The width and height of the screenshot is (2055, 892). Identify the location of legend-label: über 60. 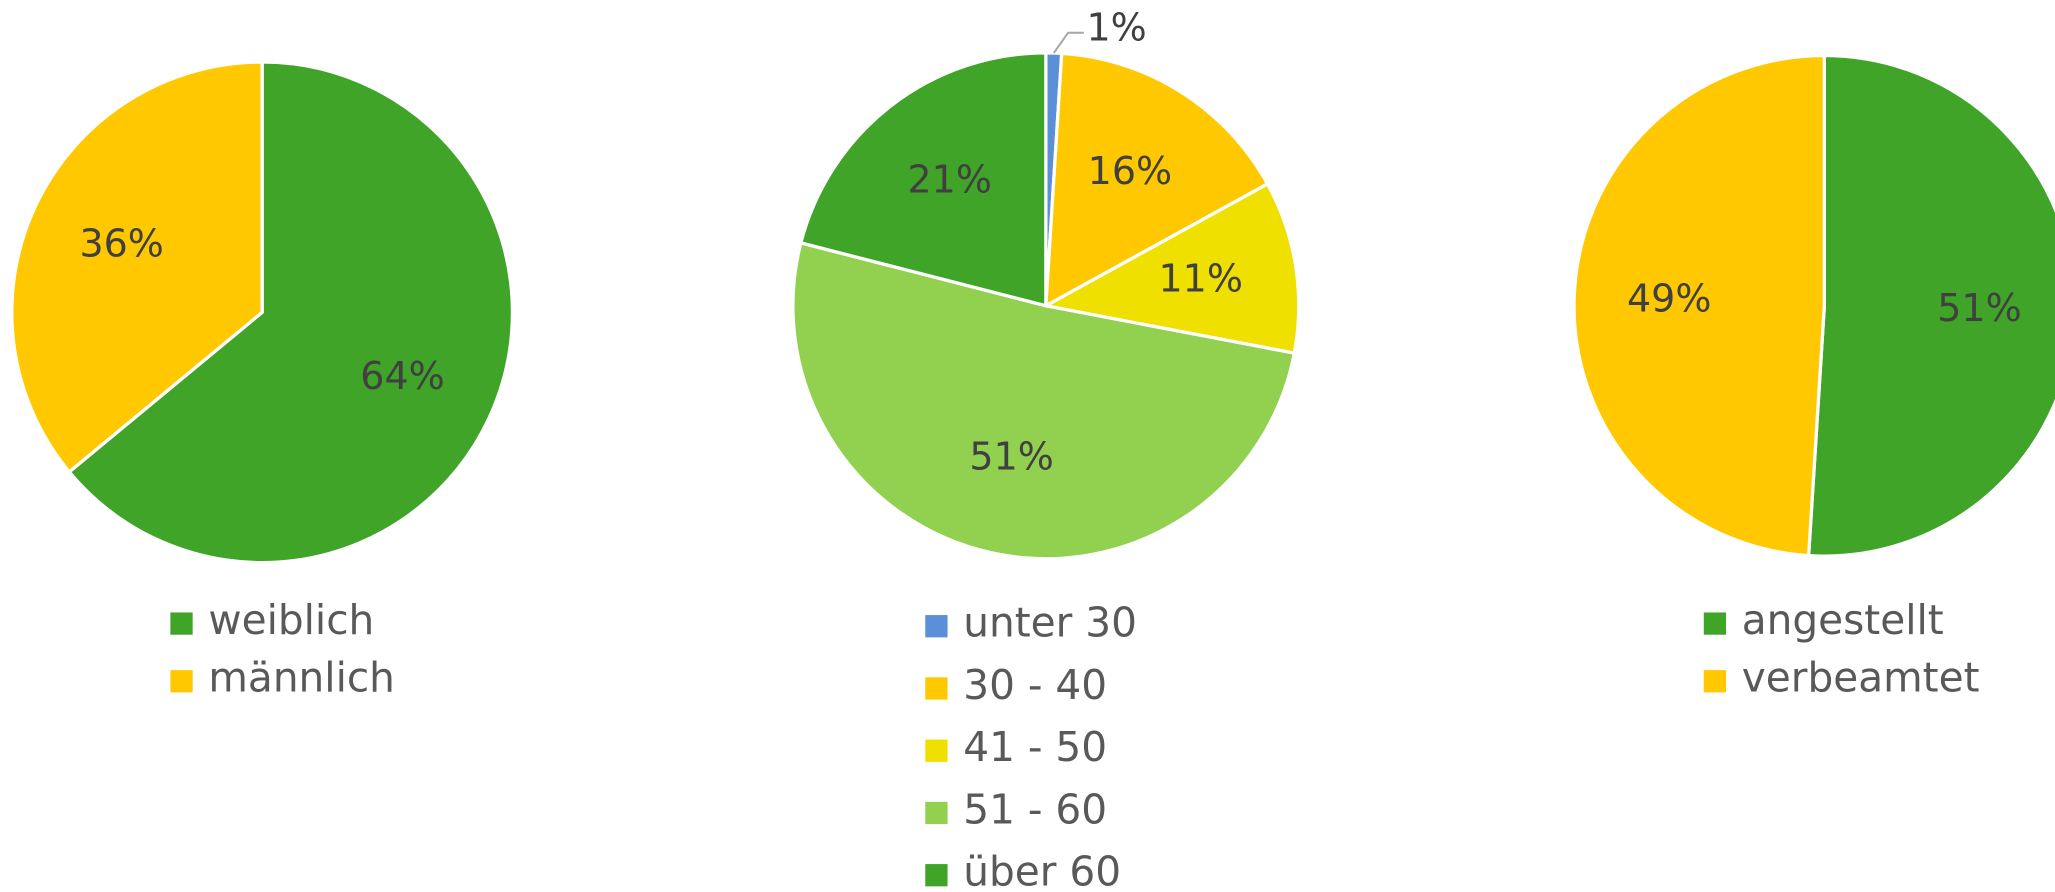
(1042, 870).